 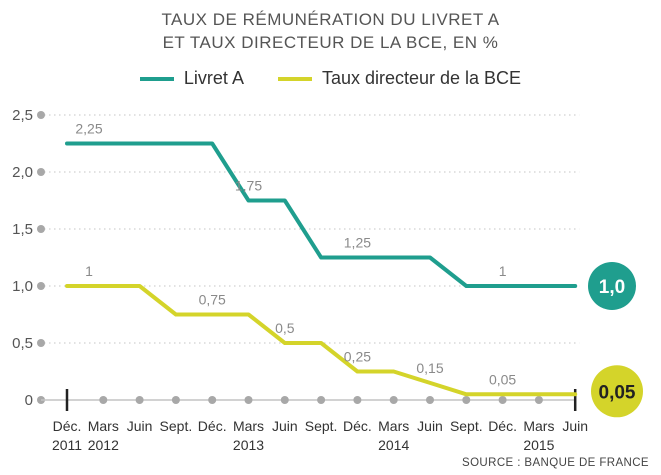 I want to click on legend: Livret A Taux directeur de la BCE, so click(x=330, y=78).